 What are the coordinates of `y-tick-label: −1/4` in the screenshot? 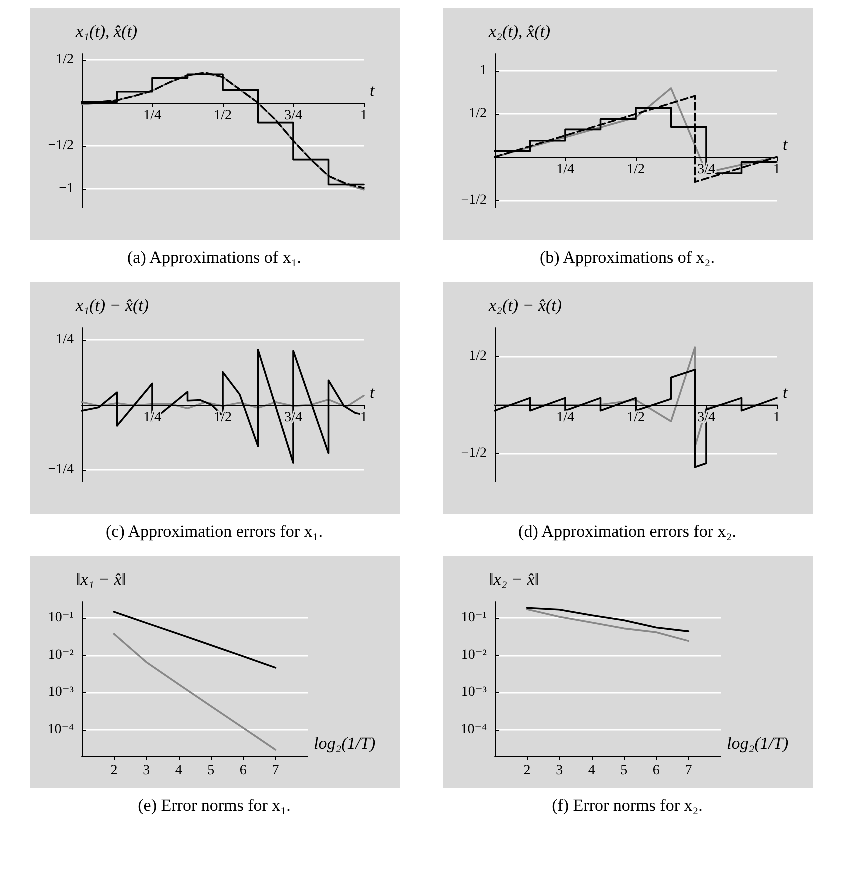 It's located at (61, 470).